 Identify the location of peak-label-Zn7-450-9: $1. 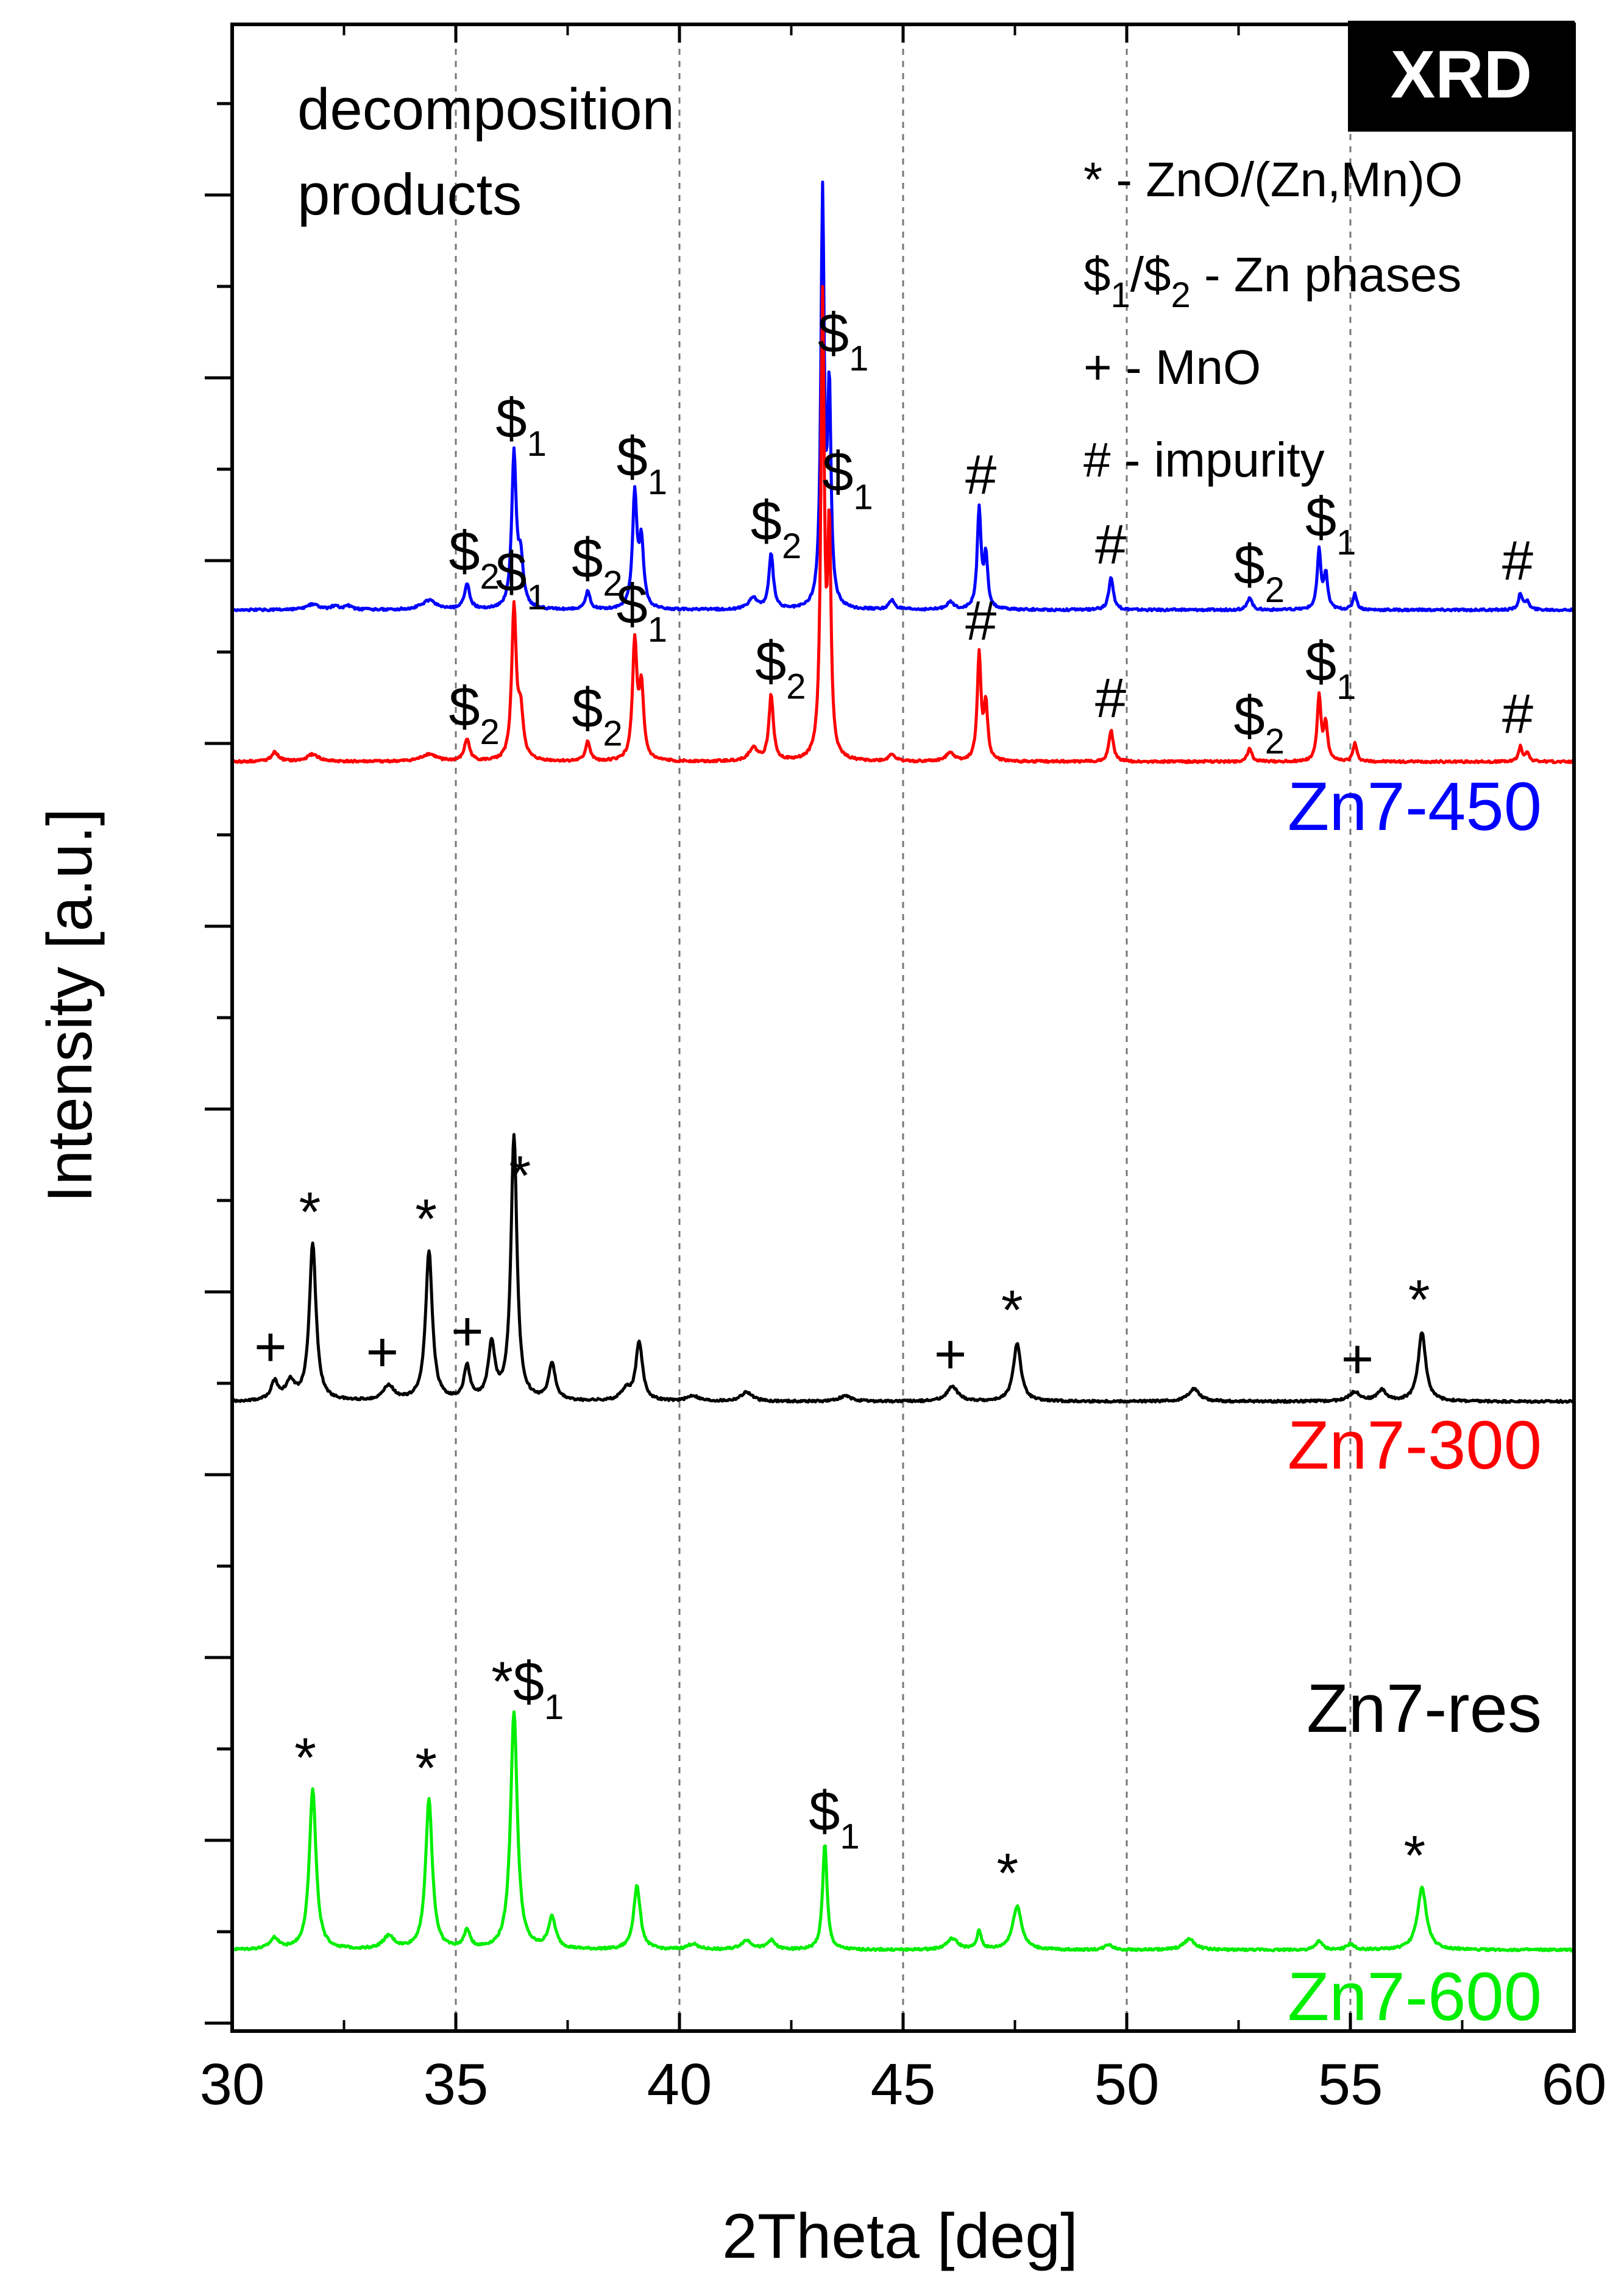
(1330, 524).